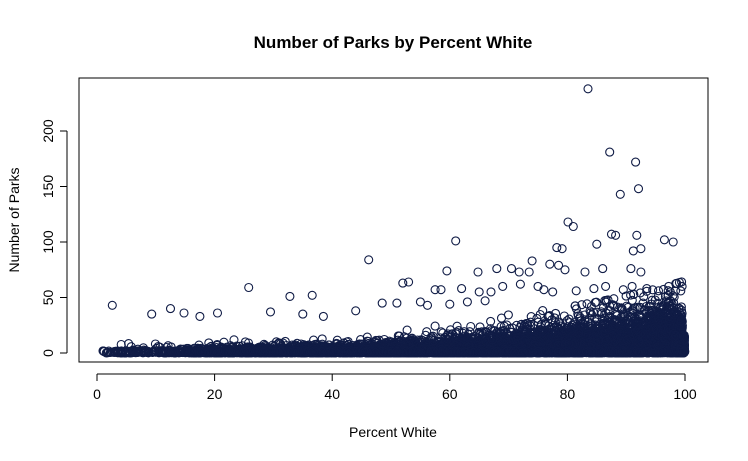  I want to click on chart-title: Number of Parks by Percent White, so click(393, 42).